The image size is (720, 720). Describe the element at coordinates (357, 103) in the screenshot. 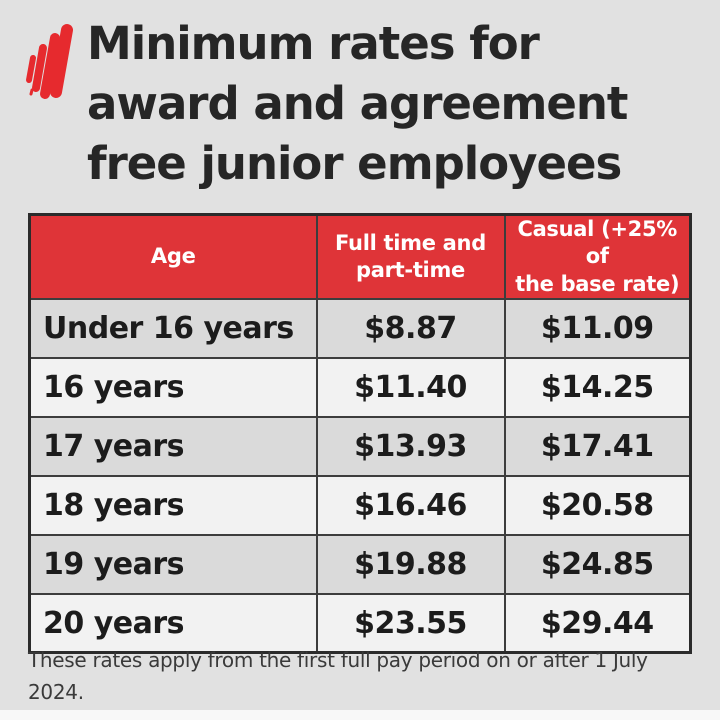

I see `page-title-line-2: award and agreement` at that location.